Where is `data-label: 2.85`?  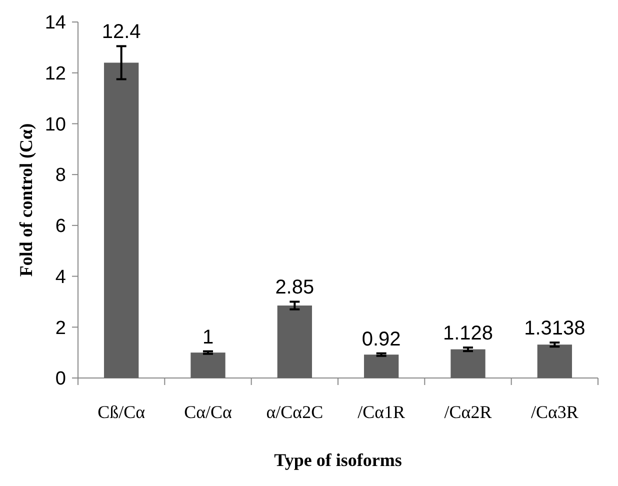 data-label: 2.85 is located at coordinates (294, 287).